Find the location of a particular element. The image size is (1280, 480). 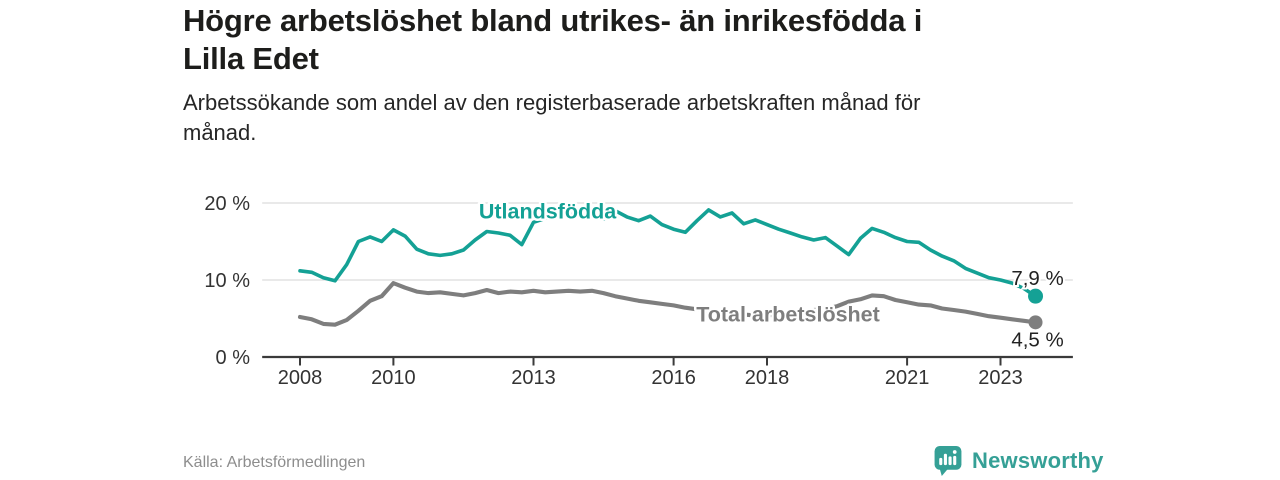

brand-name: Newsworthy is located at coordinates (1038, 460).